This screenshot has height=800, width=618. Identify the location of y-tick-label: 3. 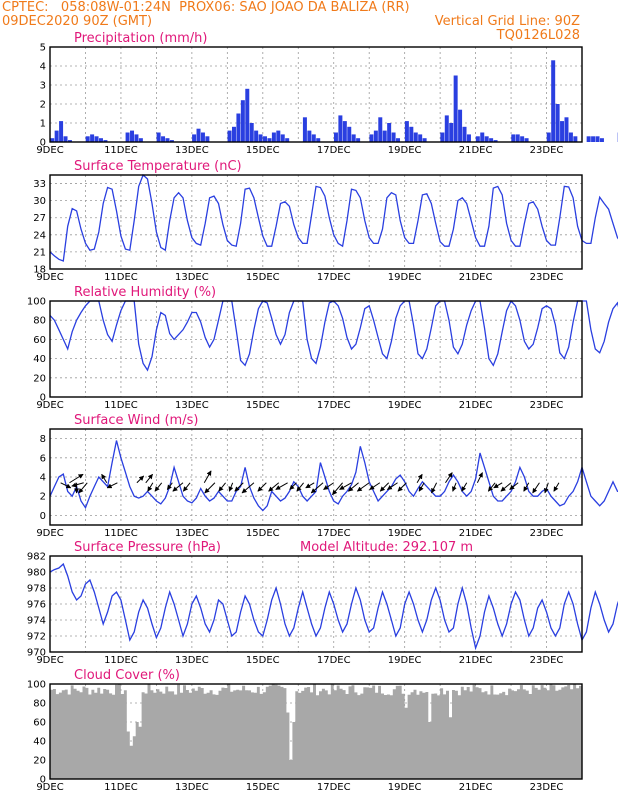
(43, 86).